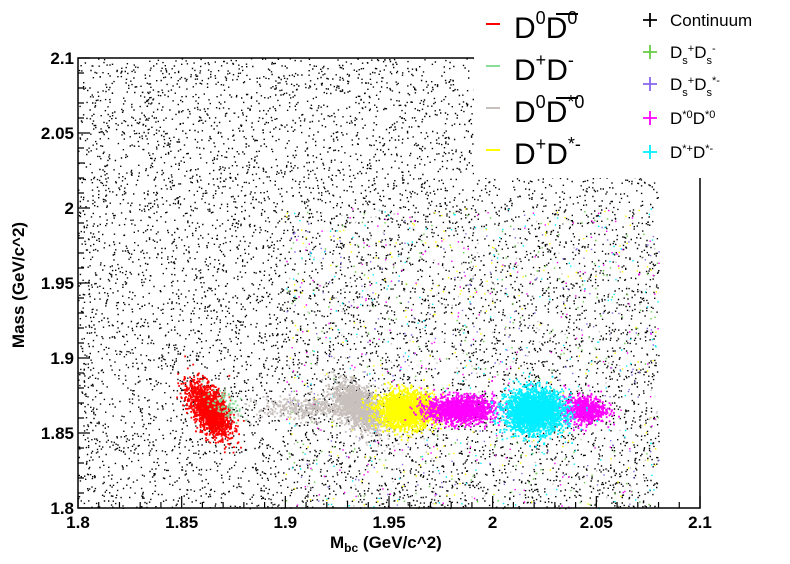 The height and width of the screenshot is (564, 790). Describe the element at coordinates (549, 110) in the screenshot. I see `legend-label: D0D*0` at that location.